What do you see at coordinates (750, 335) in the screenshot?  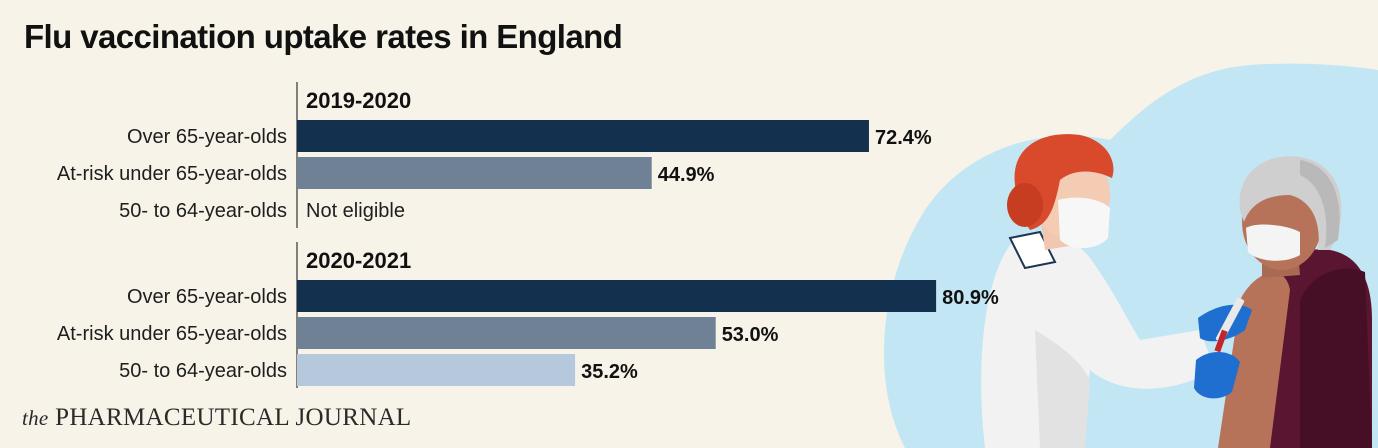 I see `data-label: 53.0%` at bounding box center [750, 335].